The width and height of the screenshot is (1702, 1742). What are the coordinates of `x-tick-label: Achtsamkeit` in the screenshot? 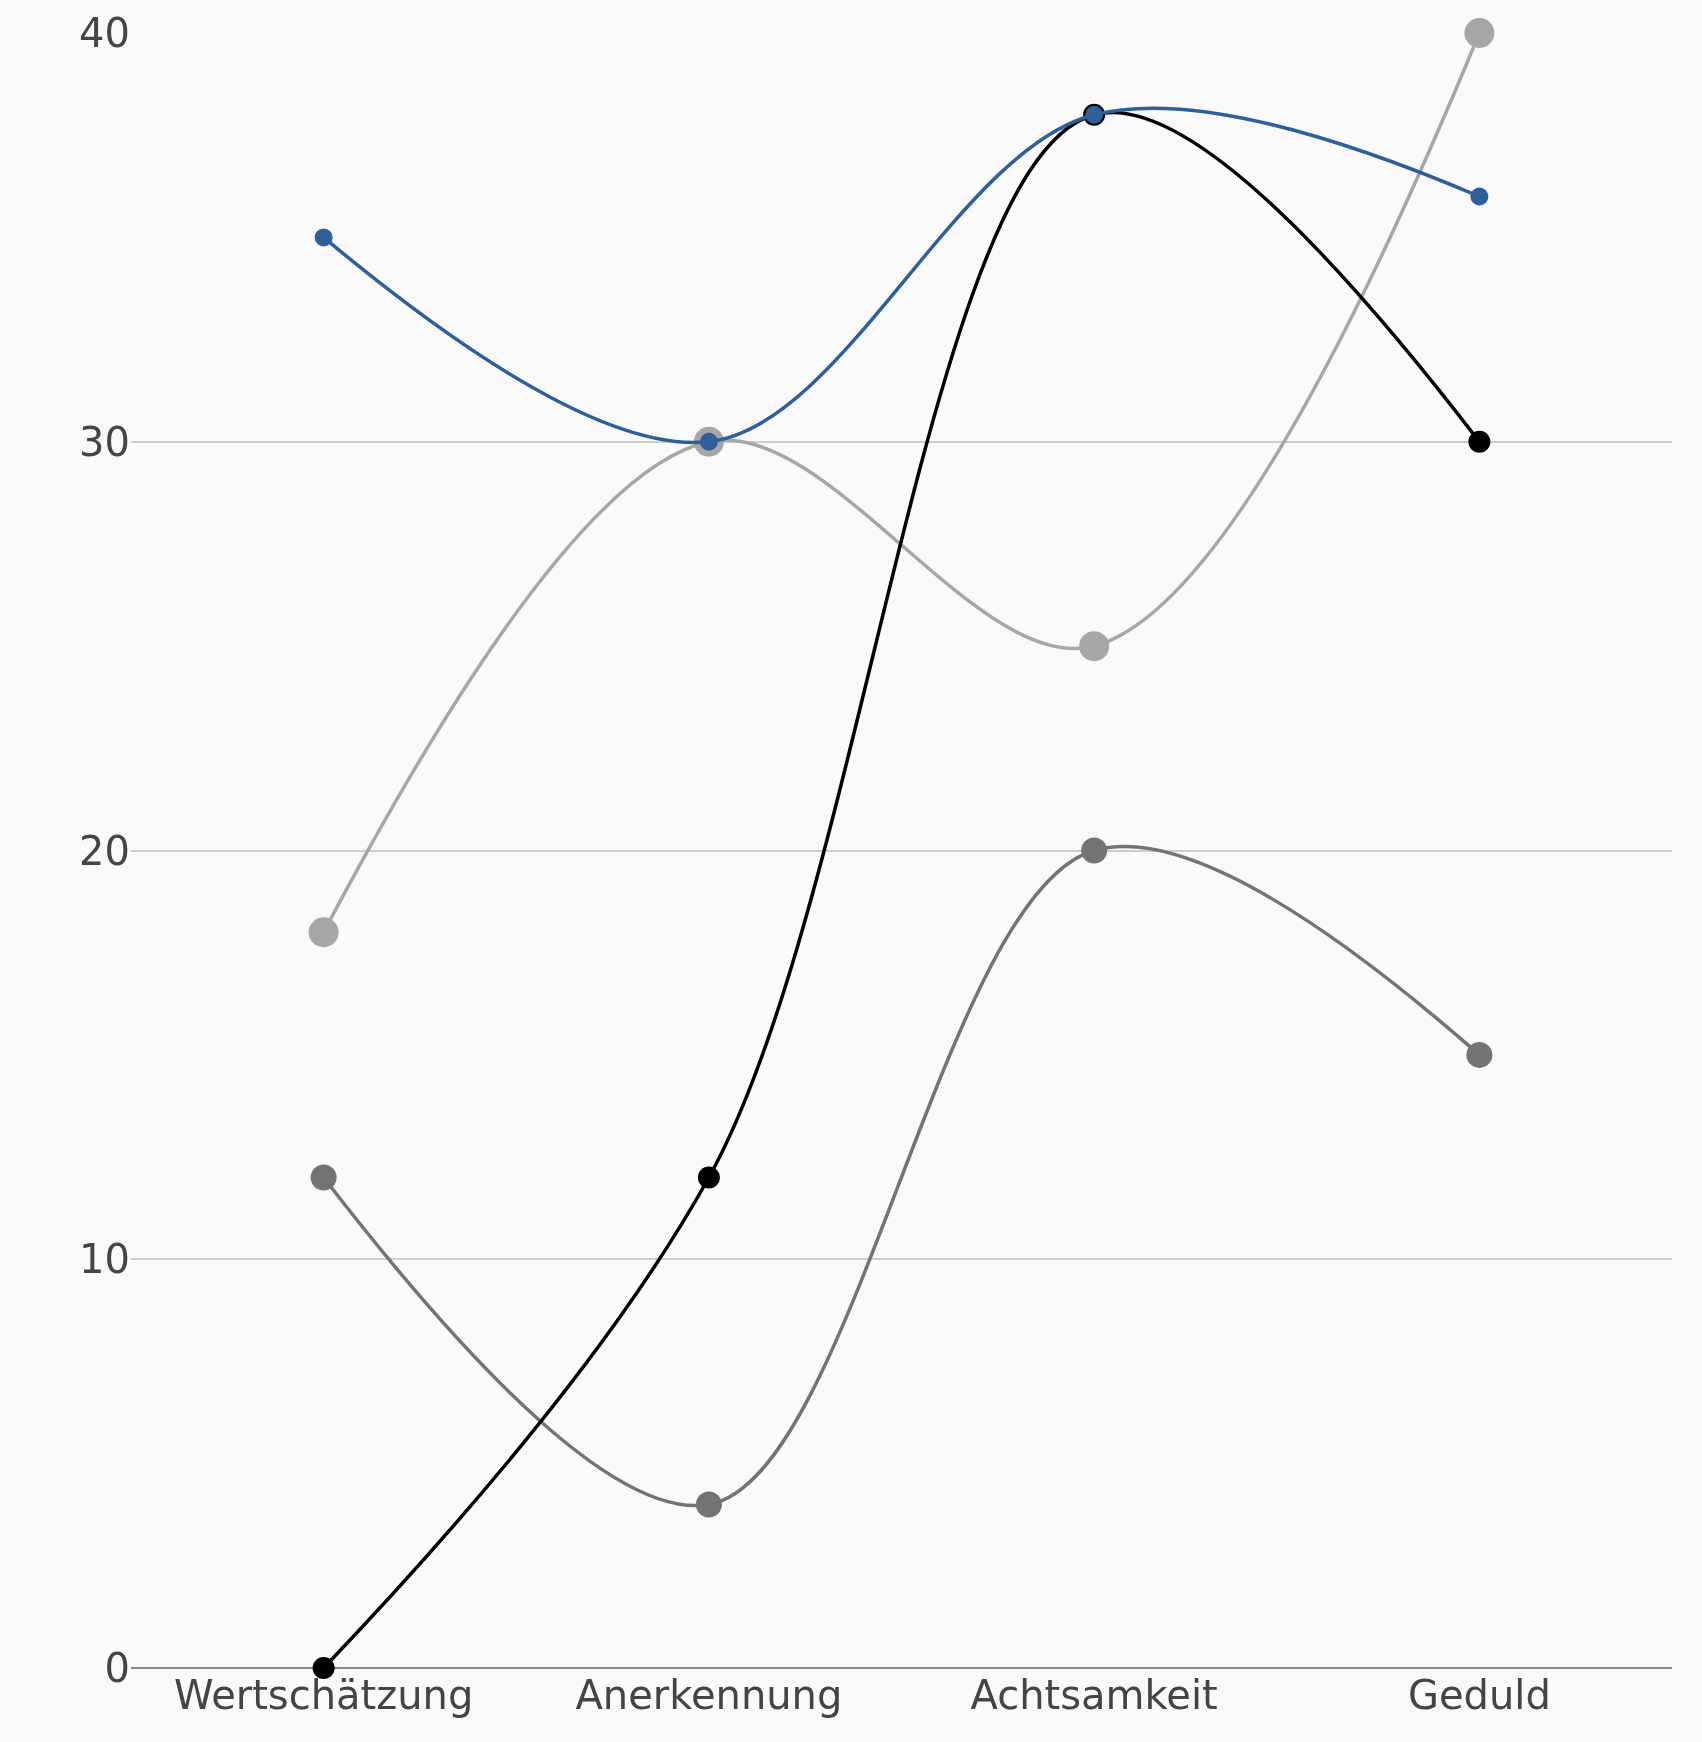 It's located at (1094, 1695).